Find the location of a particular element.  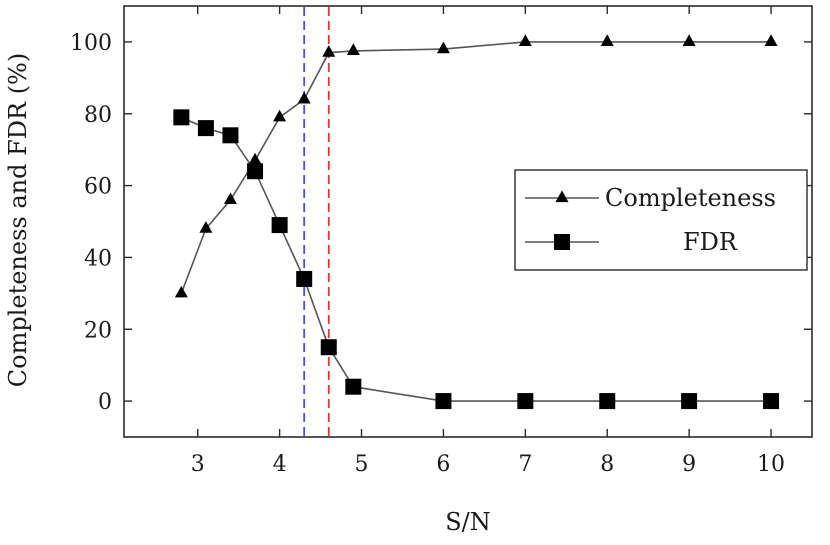

y-tick-label: 0 is located at coordinates (105, 402).